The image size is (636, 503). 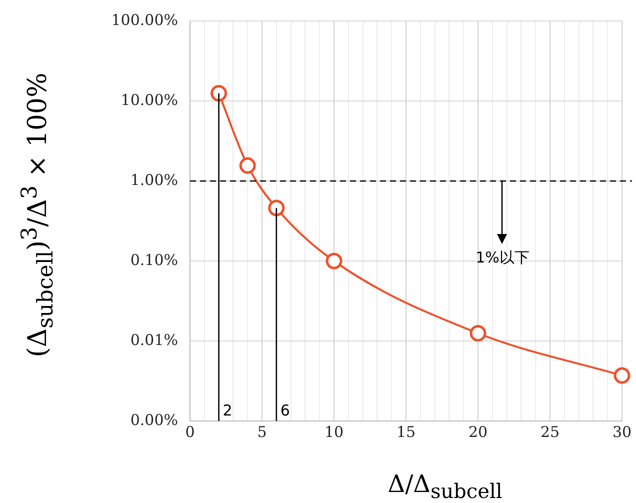 What do you see at coordinates (334, 431) in the screenshot?
I see `x-tick-label: 10` at bounding box center [334, 431].